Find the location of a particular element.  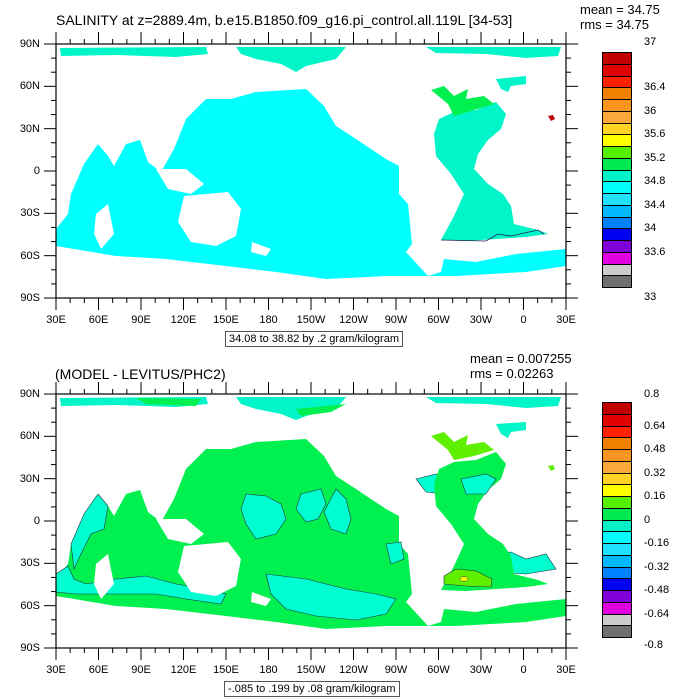

colorbar-label: 35.2 is located at coordinates (655, 157).